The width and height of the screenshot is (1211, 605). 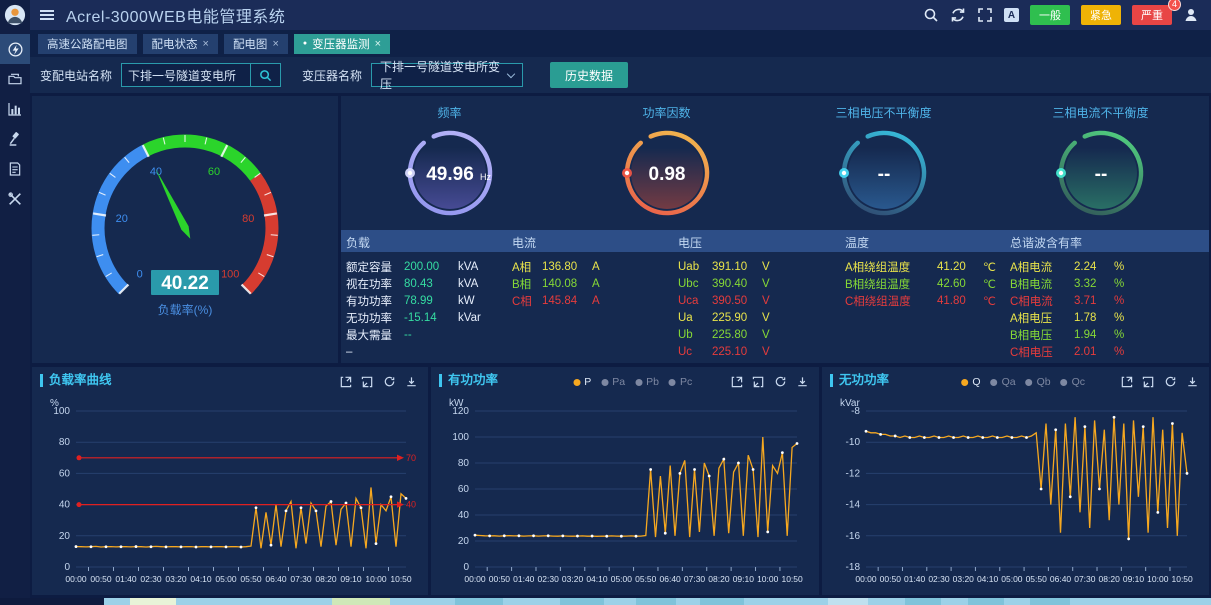 I want to click on legend-label: Q, so click(x=976, y=382).